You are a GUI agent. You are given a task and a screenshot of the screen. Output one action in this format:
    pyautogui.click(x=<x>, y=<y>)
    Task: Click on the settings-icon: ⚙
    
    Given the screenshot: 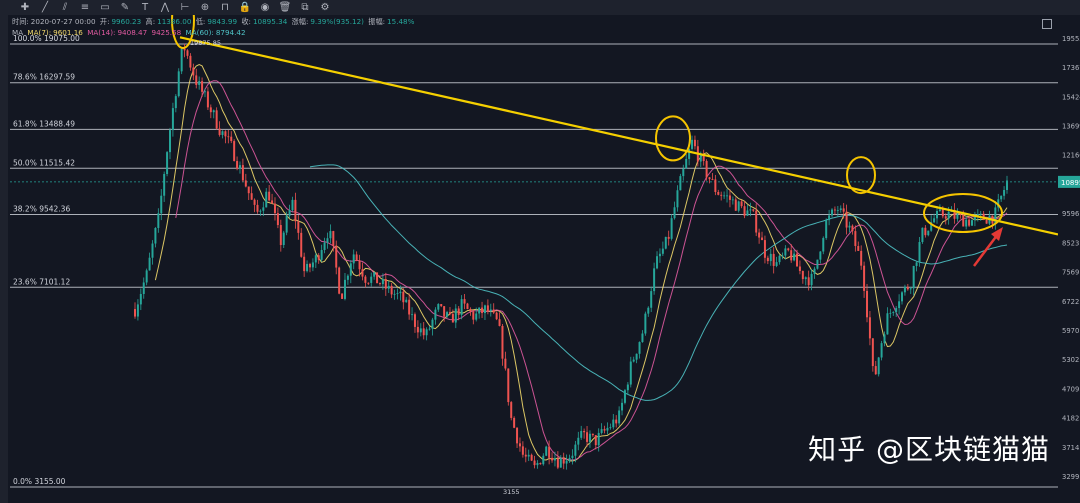 What is the action you would take?
    pyautogui.click(x=325, y=7)
    